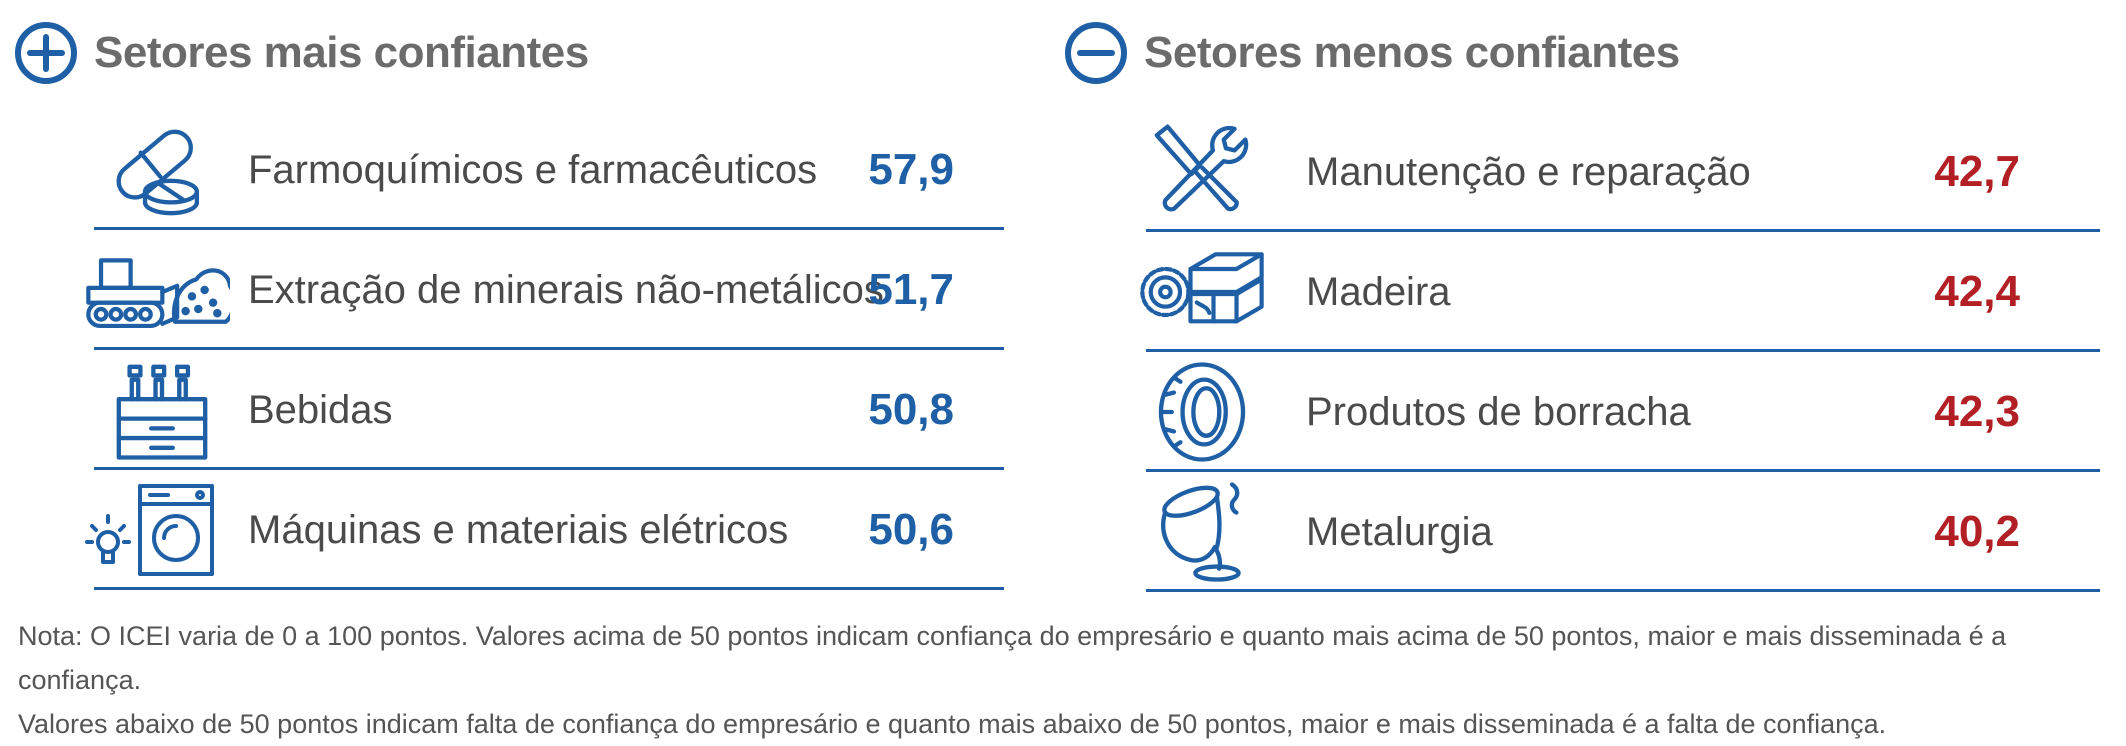  I want to click on sector-value: 50,8, so click(911, 409).